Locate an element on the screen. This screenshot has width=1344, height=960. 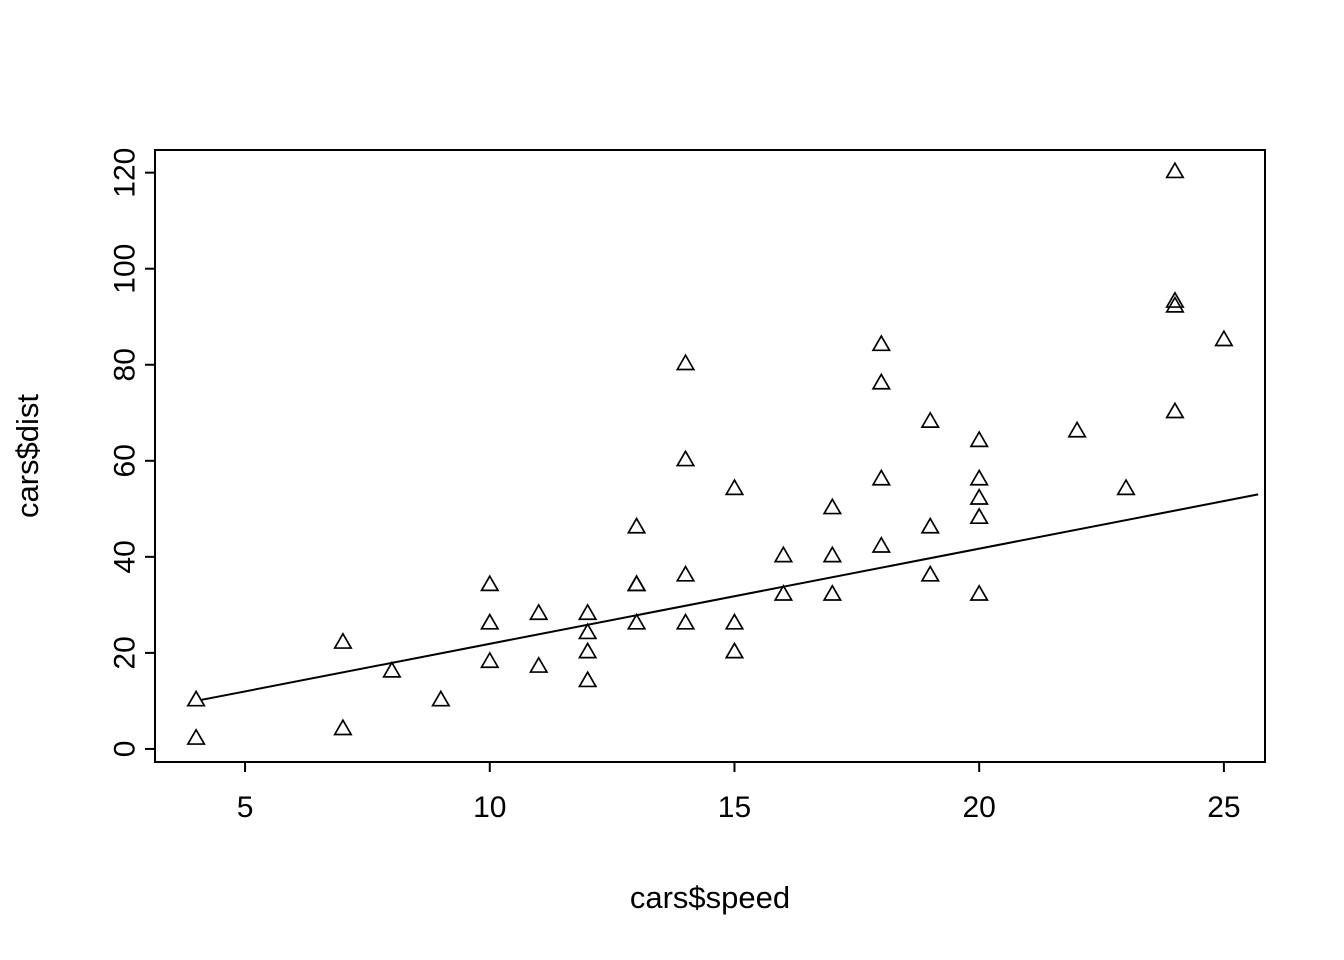
y-tick-label: 40 is located at coordinates (125, 556).